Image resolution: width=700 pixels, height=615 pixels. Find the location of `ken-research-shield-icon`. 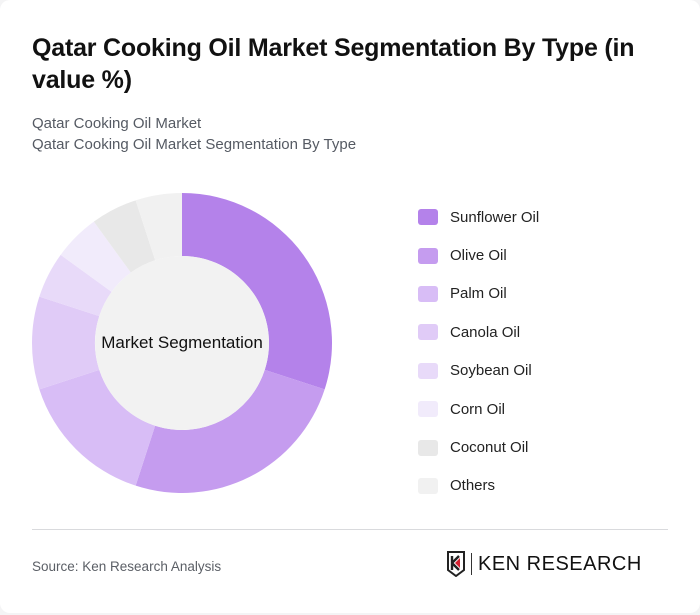

ken-research-shield-icon is located at coordinates (456, 564).